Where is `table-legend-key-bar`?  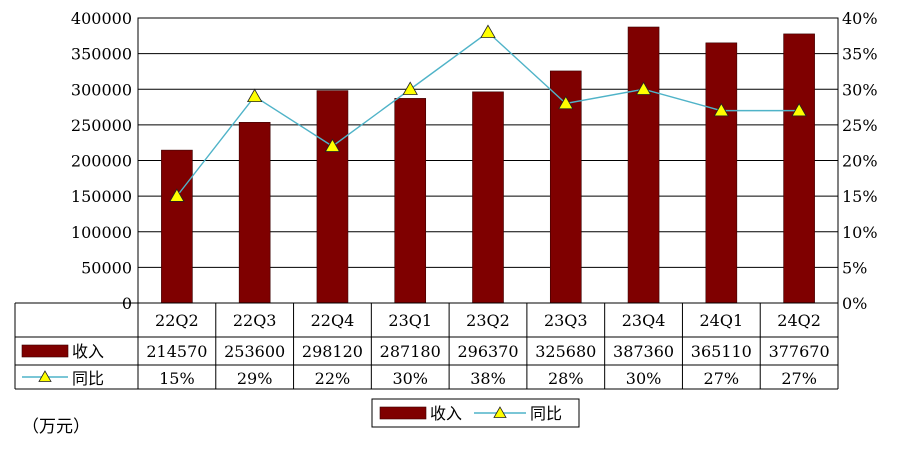
table-legend-key-bar is located at coordinates (45, 351).